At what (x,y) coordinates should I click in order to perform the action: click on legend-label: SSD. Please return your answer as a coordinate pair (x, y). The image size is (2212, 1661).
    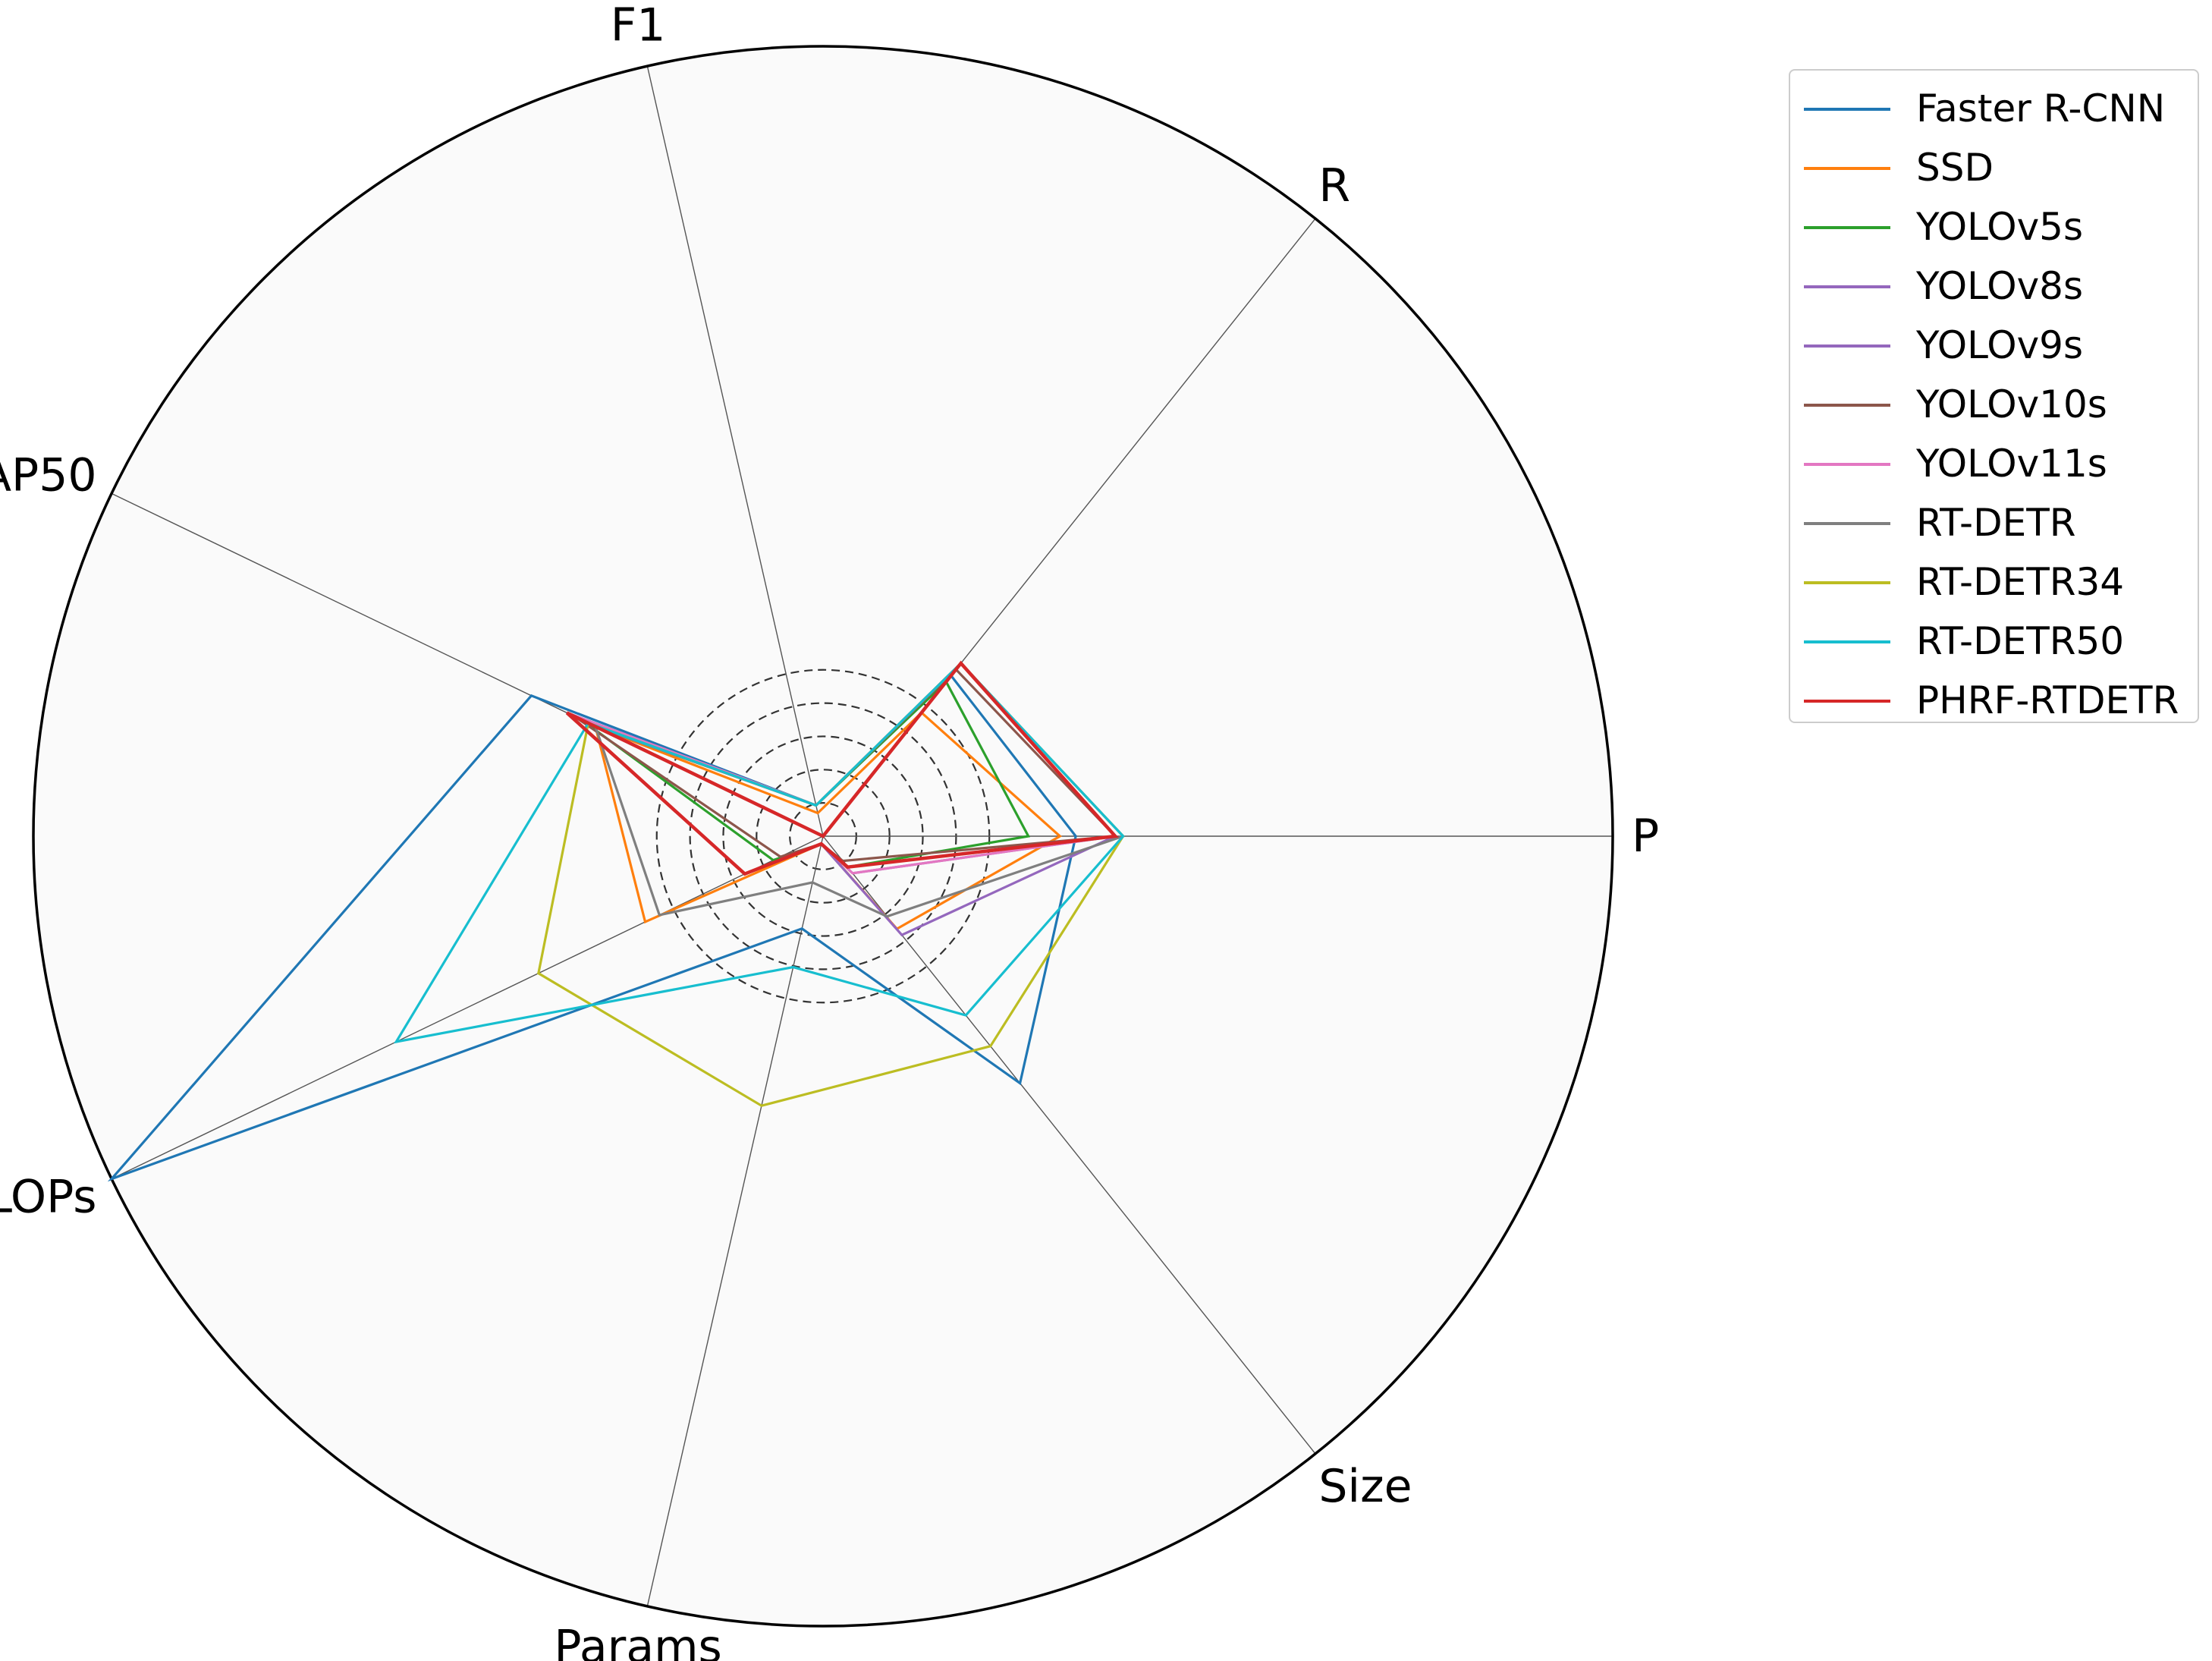
    Looking at the image, I should click on (1955, 168).